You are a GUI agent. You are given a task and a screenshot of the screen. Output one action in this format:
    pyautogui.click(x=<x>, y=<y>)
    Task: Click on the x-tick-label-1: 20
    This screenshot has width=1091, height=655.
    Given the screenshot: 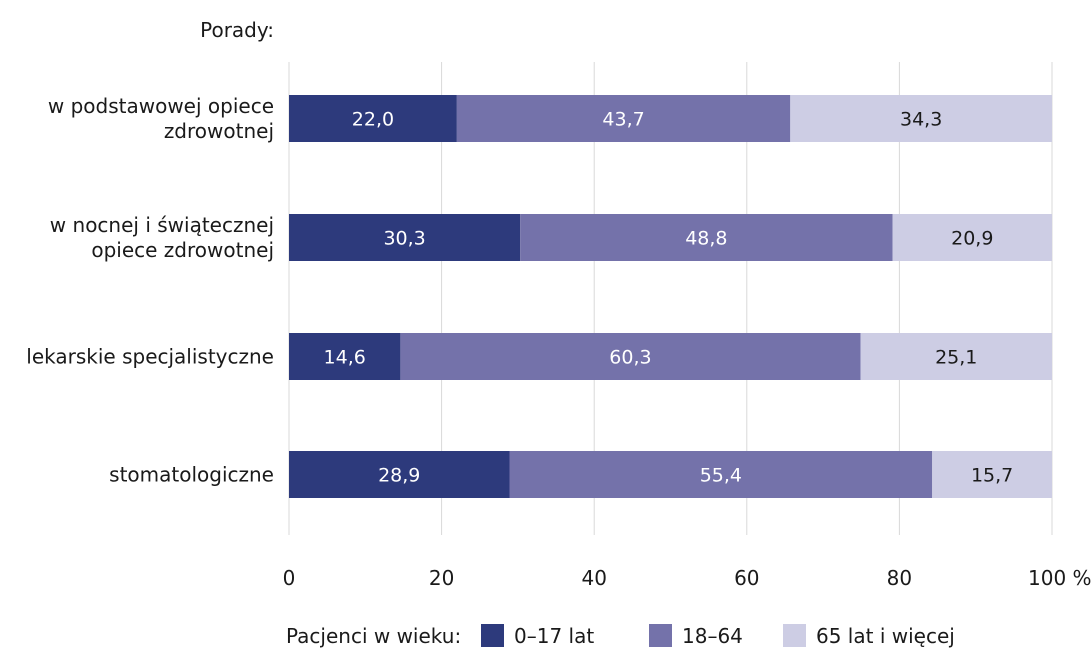 What is the action you would take?
    pyautogui.click(x=441, y=578)
    